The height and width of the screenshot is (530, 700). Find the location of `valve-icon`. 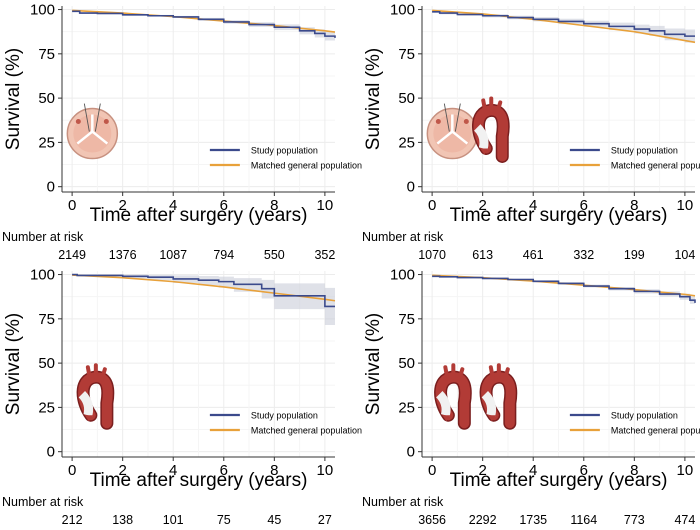

valve-icon is located at coordinates (452, 131).